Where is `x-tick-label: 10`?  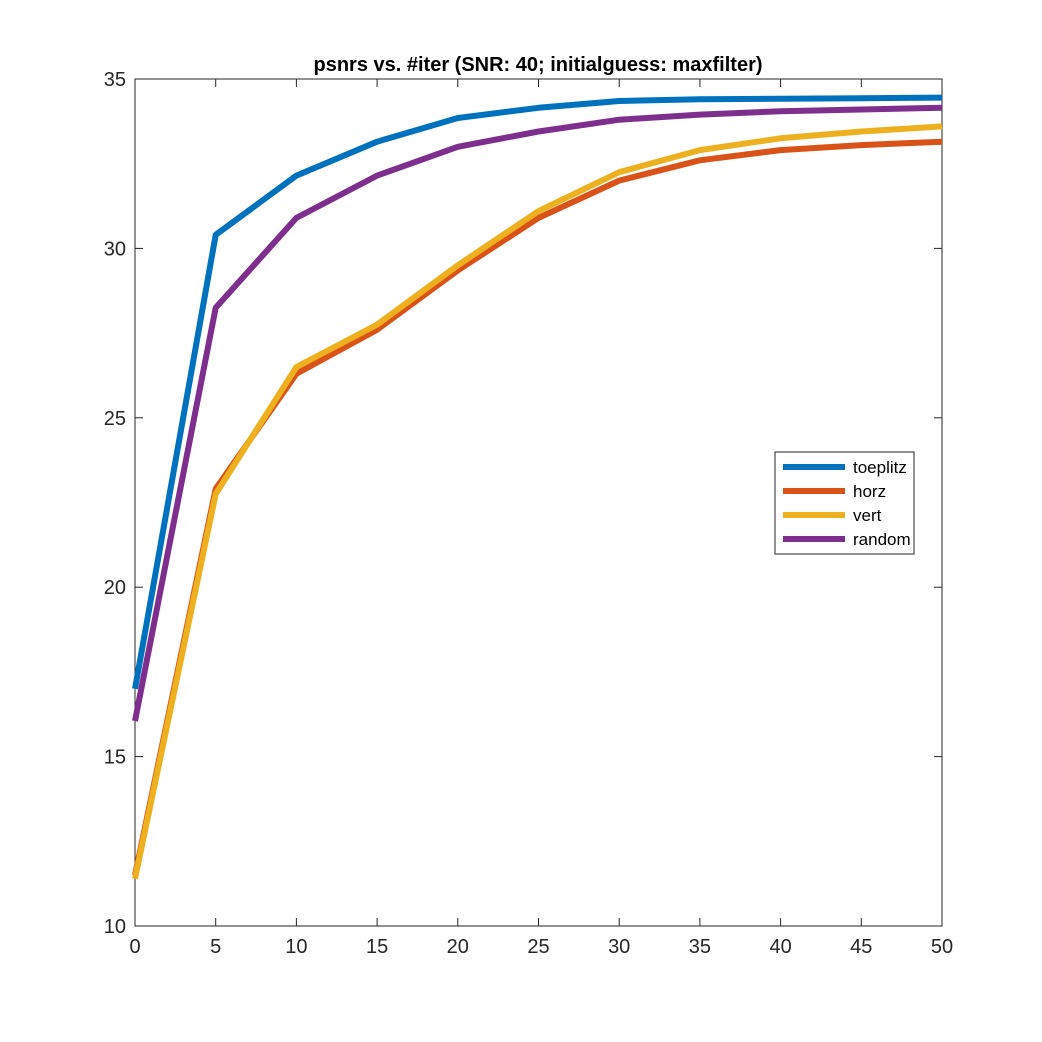 x-tick-label: 10 is located at coordinates (296, 947).